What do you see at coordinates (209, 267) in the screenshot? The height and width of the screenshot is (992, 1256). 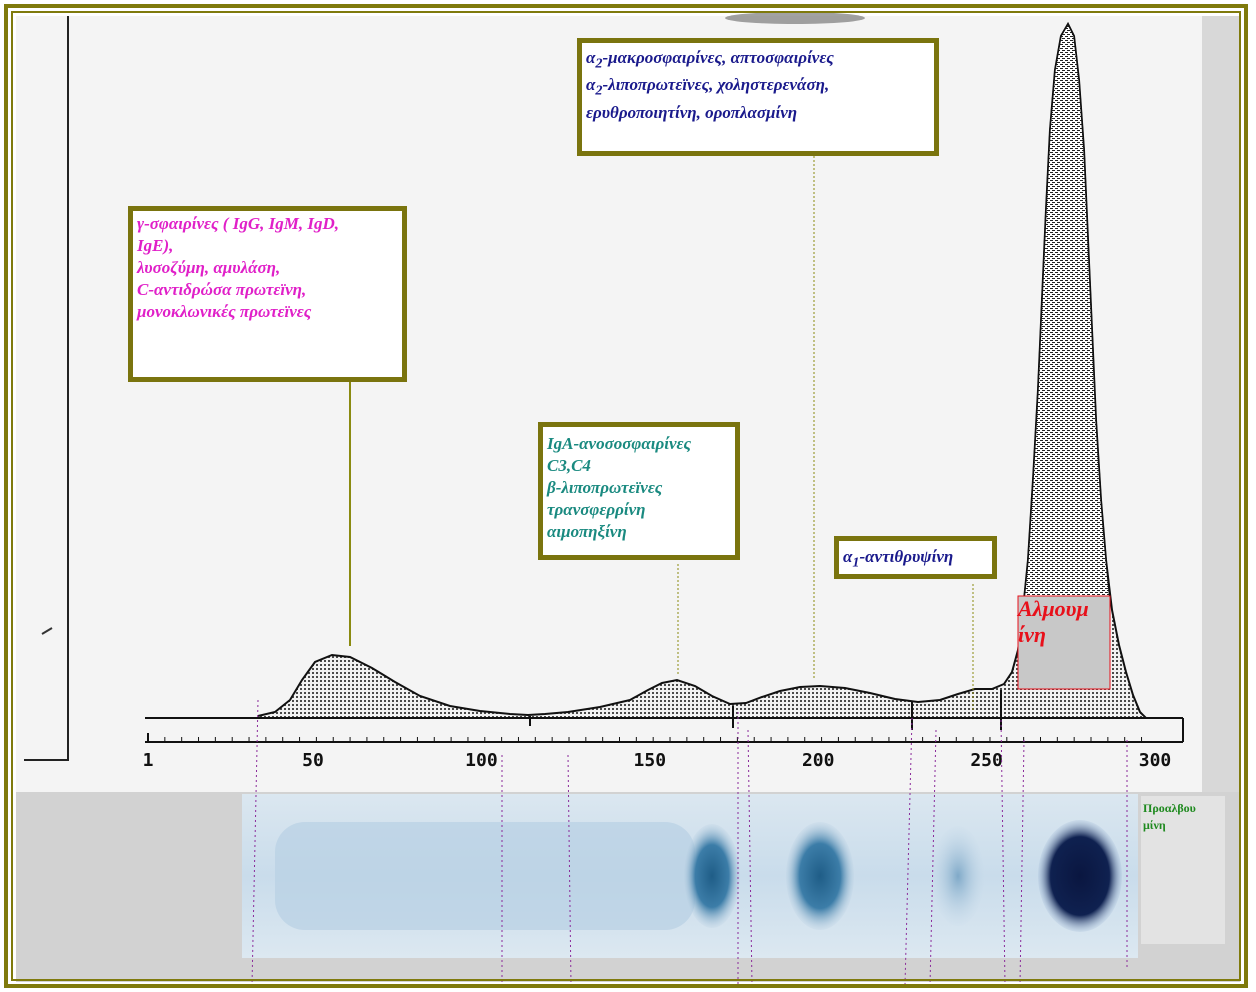 I see `gamma-line-3: λυσοζύμη, αμυλάση,` at bounding box center [209, 267].